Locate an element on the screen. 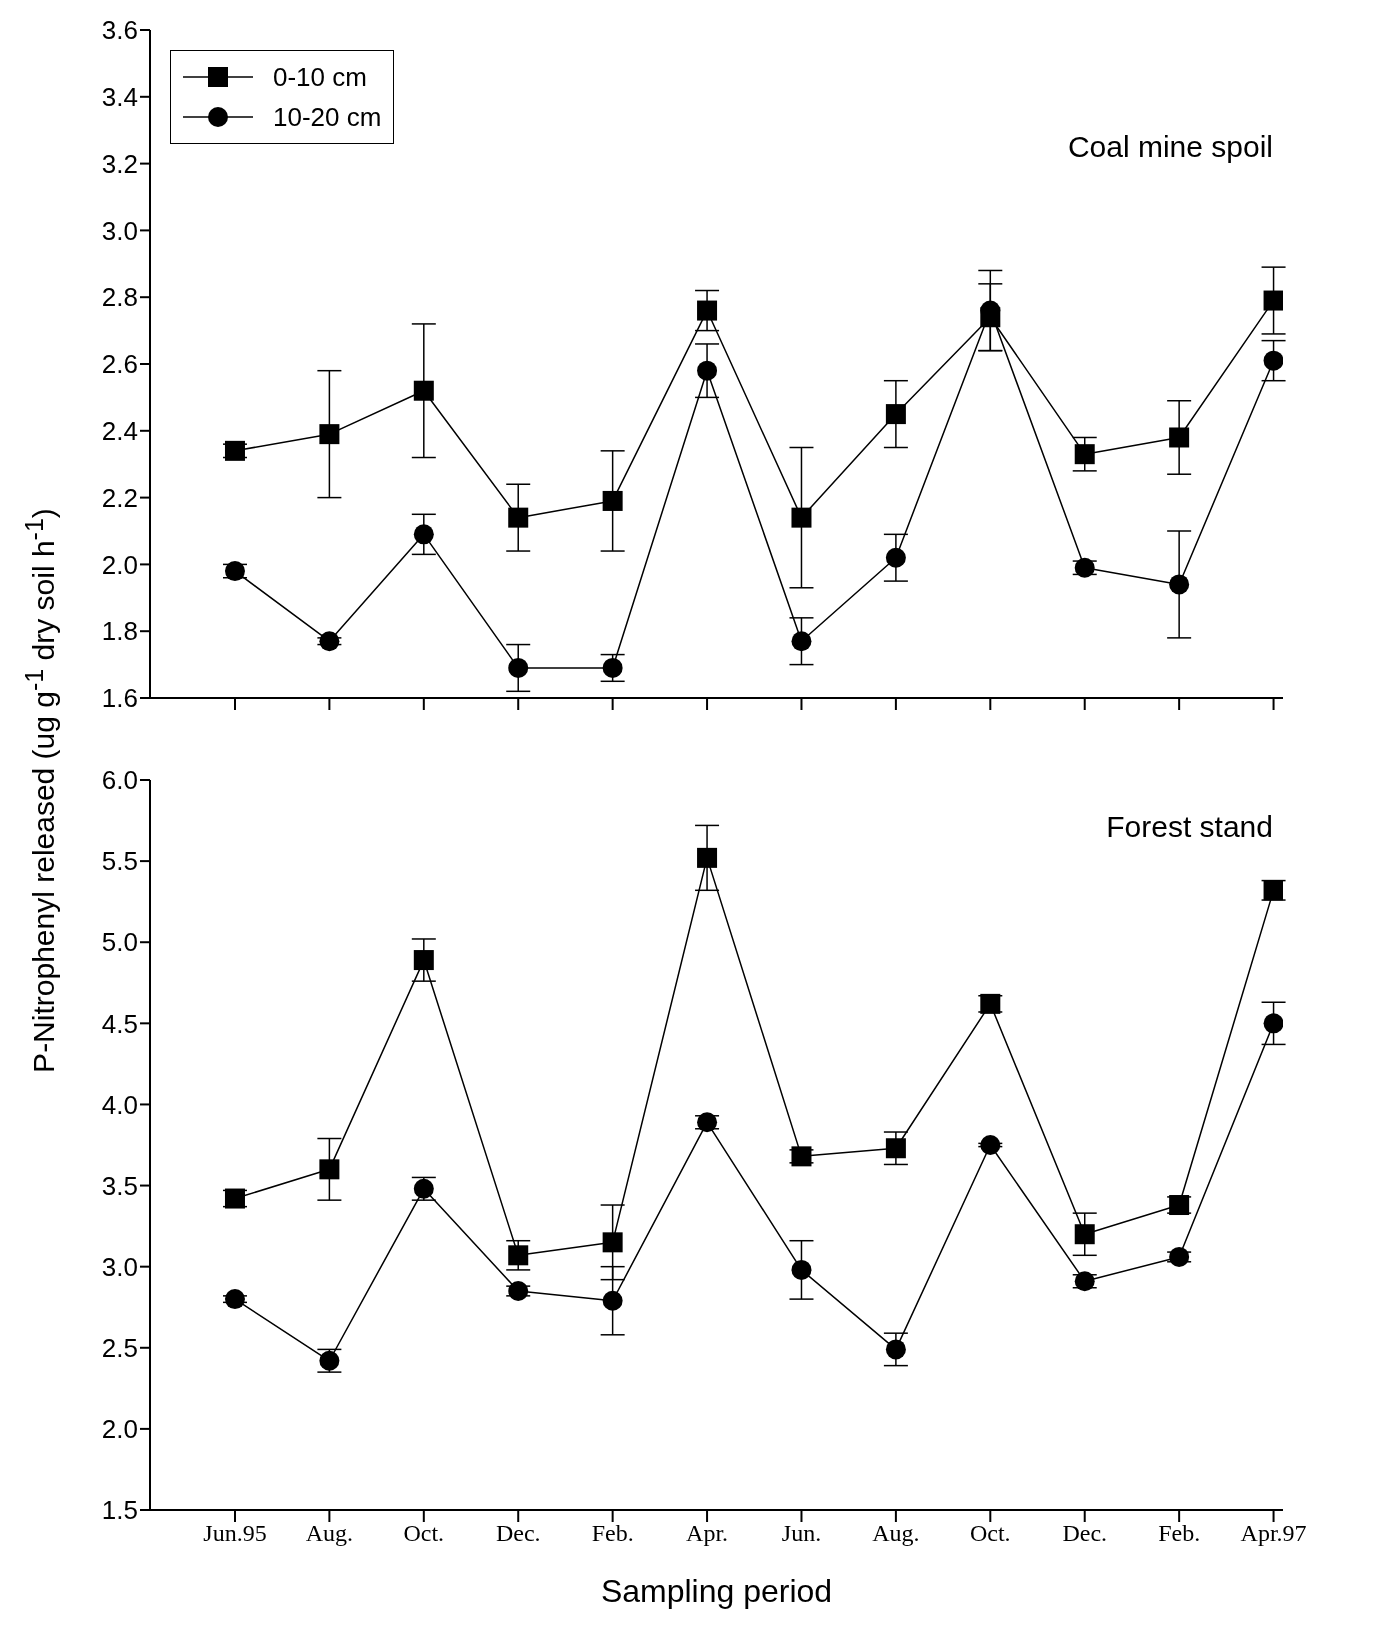 This screenshot has height=1634, width=1393. y-tick-label: 4.5 is located at coordinates (119, 1023).